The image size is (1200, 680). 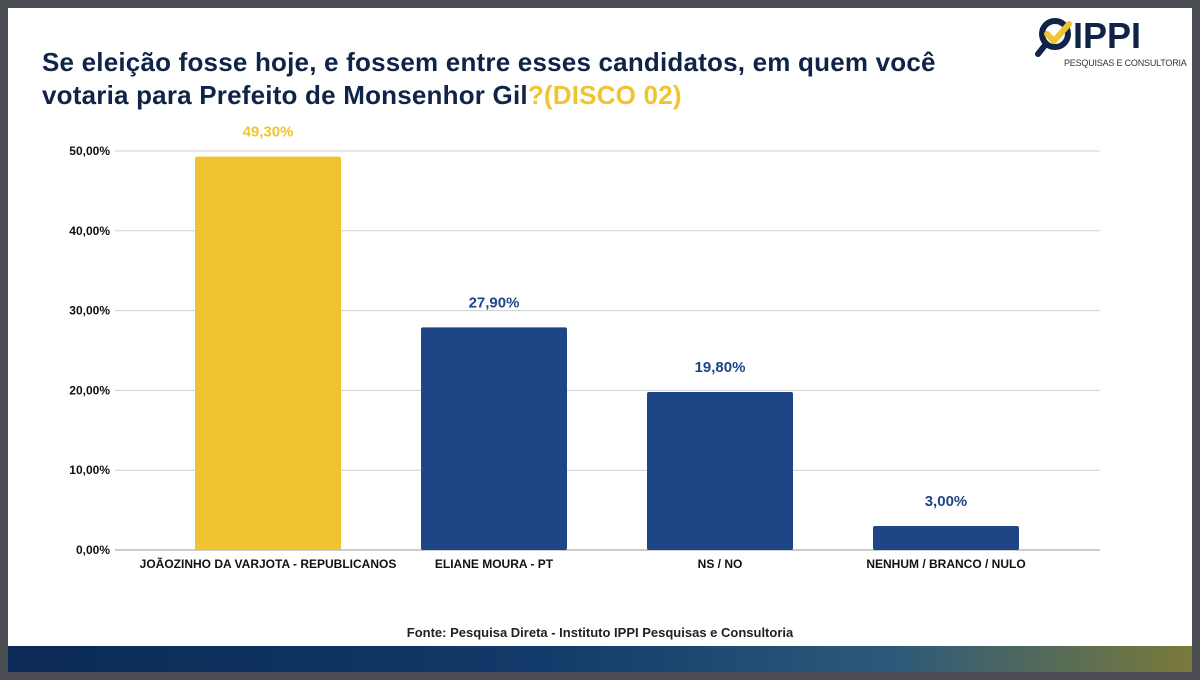 What do you see at coordinates (268, 563) in the screenshot?
I see `x-tick-label: JOÃOZINHO DA VARJOTA - REPUBLICANOS` at bounding box center [268, 563].